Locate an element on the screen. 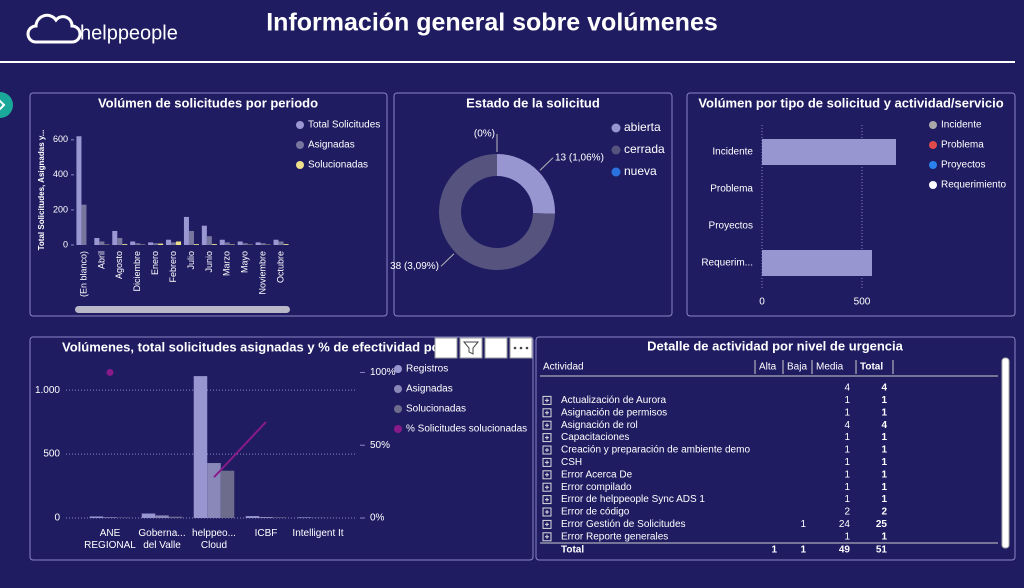 This screenshot has height=588, width=1024. column-header: Media is located at coordinates (830, 367).